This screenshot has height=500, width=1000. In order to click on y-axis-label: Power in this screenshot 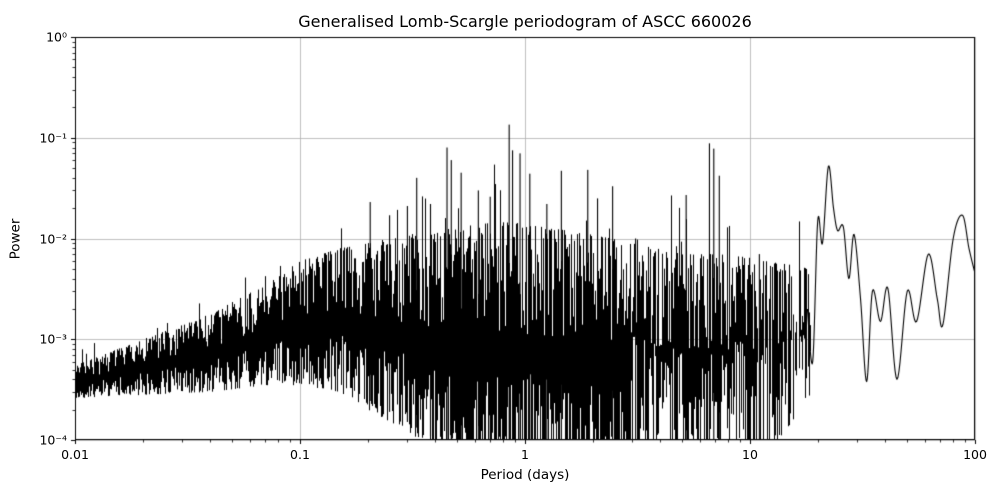, I will do `click(15, 238)`.